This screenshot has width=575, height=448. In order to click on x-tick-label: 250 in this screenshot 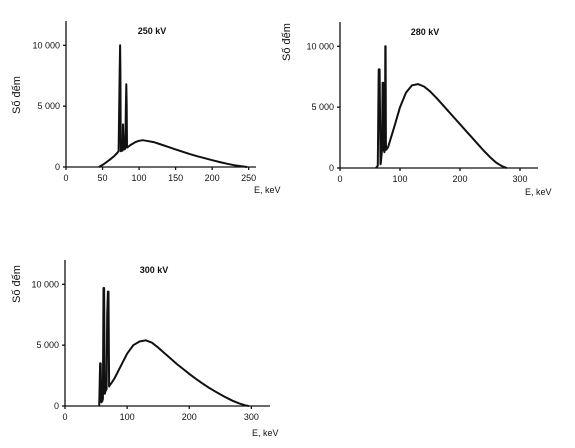, I will do `click(248, 178)`.